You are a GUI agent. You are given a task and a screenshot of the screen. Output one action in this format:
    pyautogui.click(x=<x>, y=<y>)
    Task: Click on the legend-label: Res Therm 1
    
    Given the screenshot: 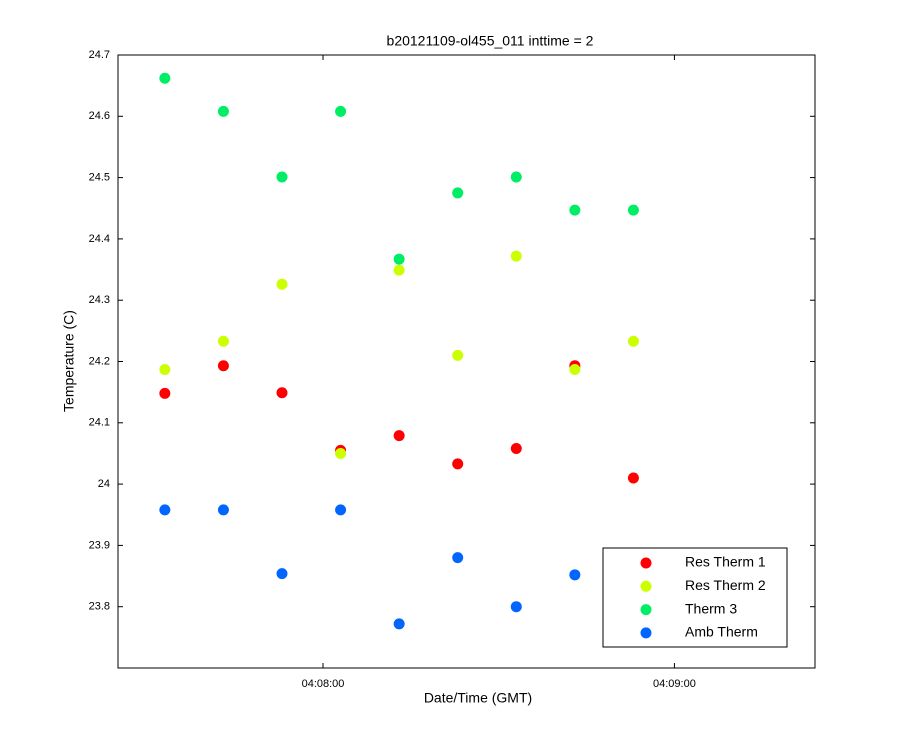 What is the action you would take?
    pyautogui.click(x=725, y=562)
    